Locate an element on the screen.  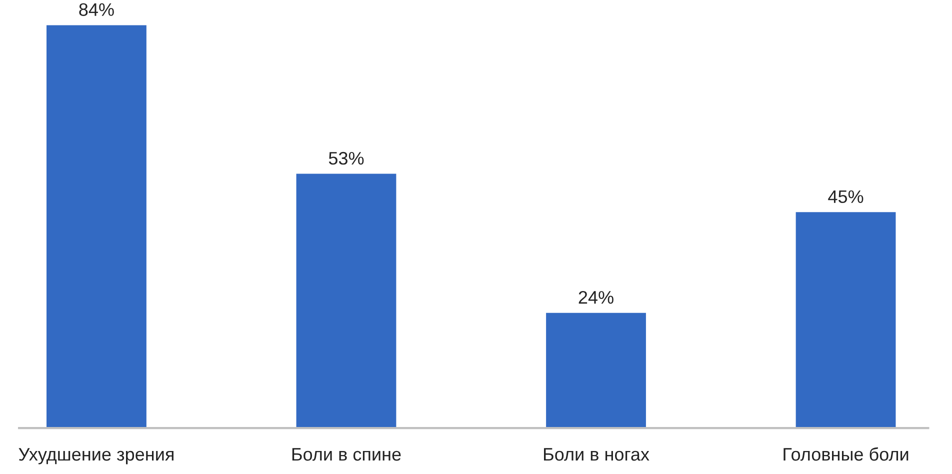
data-label: 24% is located at coordinates (596, 297).